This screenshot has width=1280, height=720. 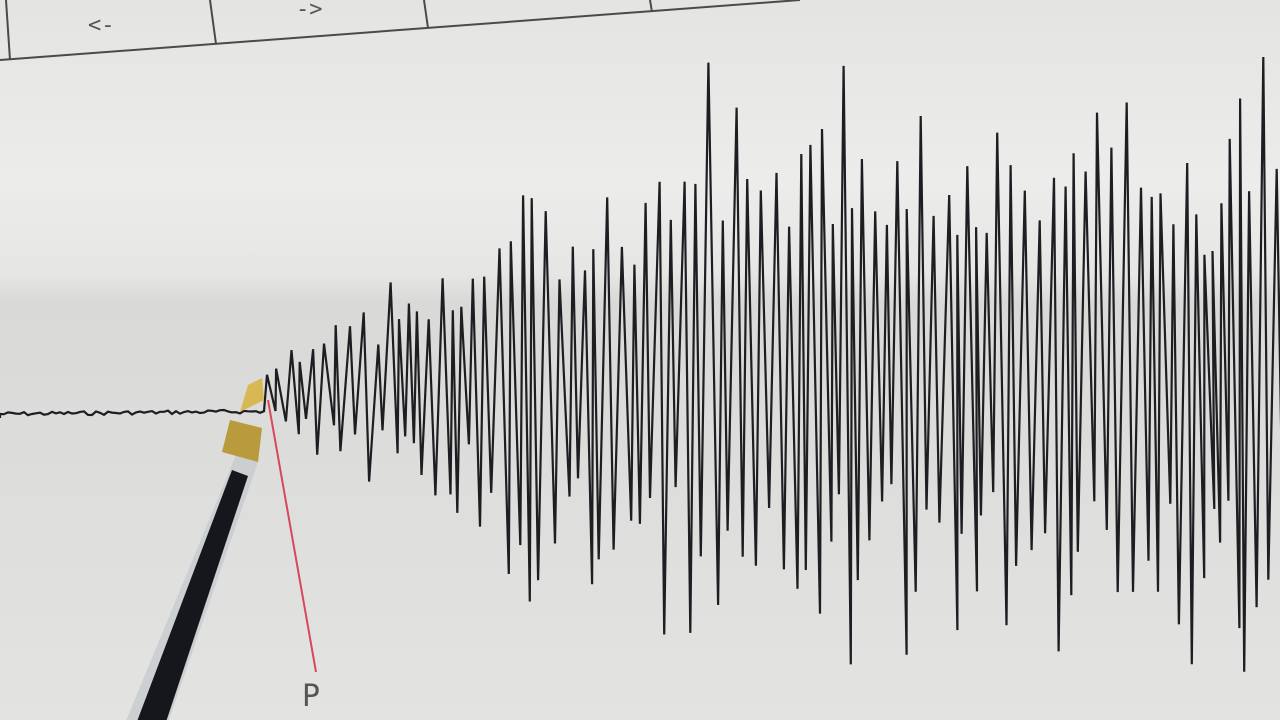 I want to click on pen-tip-icon, so click(x=252, y=395).